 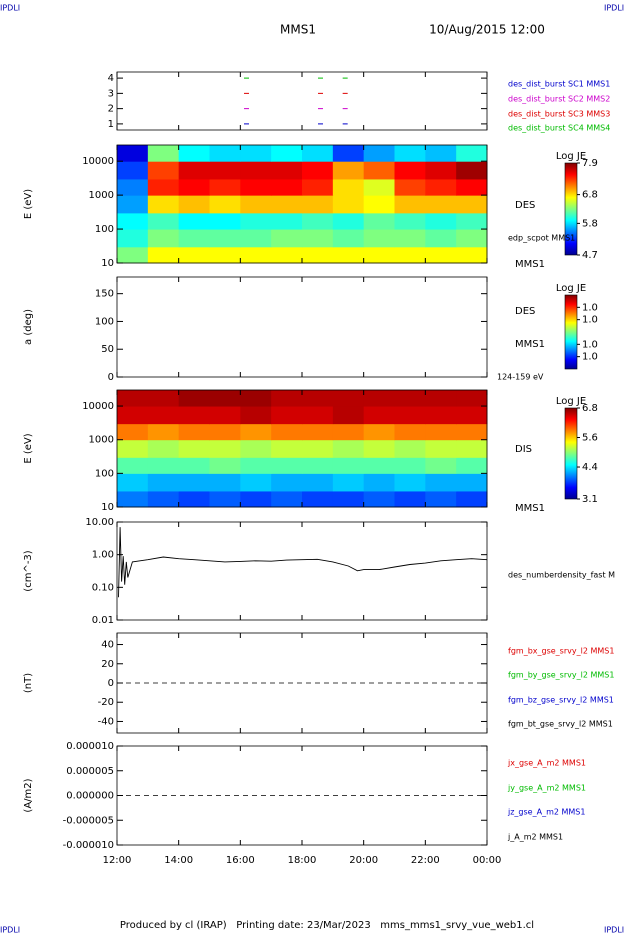 What do you see at coordinates (103, 587) in the screenshot?
I see `y-tick-label: 0.10` at bounding box center [103, 587].